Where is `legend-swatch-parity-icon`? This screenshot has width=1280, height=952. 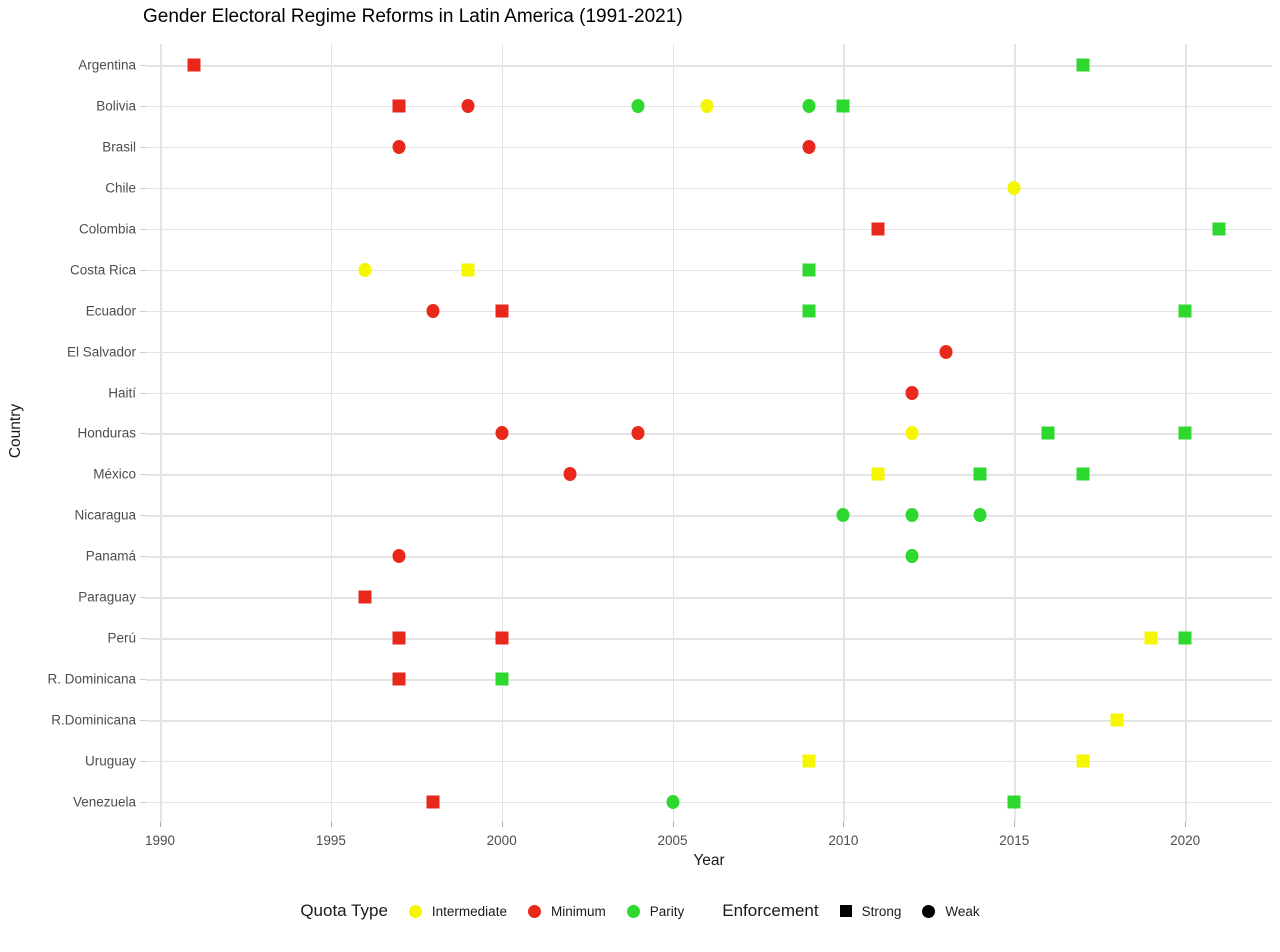
legend-swatch-parity-icon is located at coordinates (633, 911).